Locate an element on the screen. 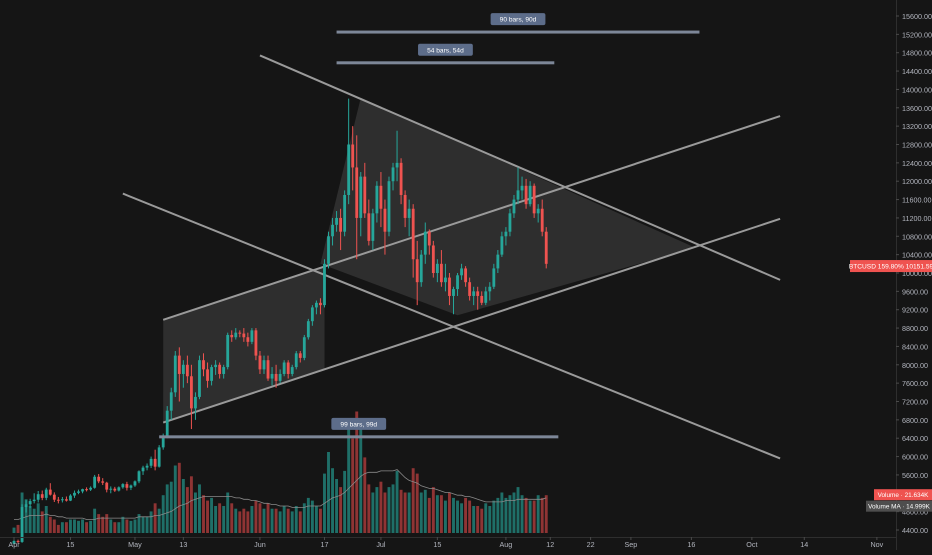 Image resolution: width=932 pixels, height=555 pixels. price-tick-label: 7200.00 is located at coordinates (915, 402).